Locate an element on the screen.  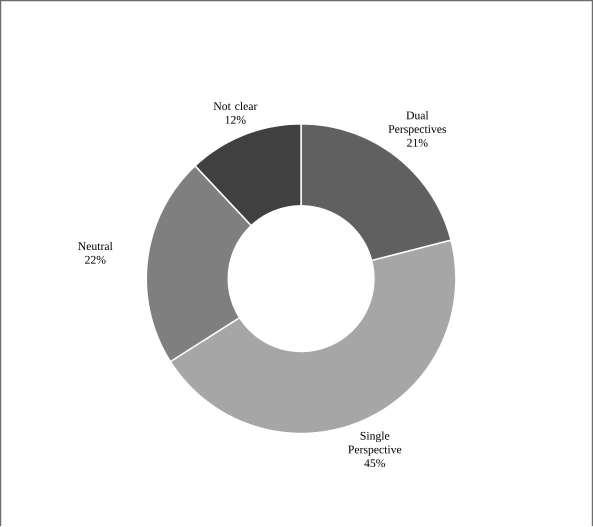
data-label: 45% is located at coordinates (375, 463).